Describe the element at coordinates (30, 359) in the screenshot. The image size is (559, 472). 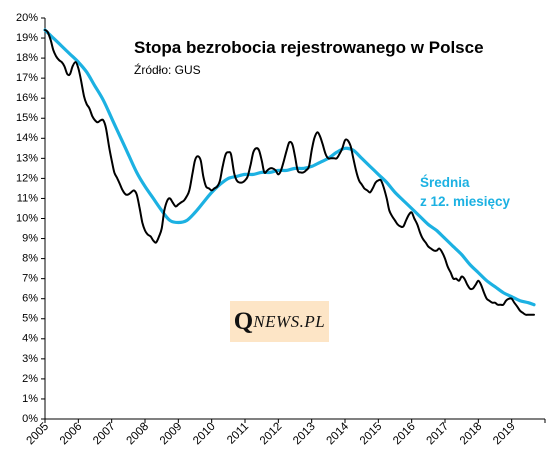
I see `y-tick-label: 3%` at that location.